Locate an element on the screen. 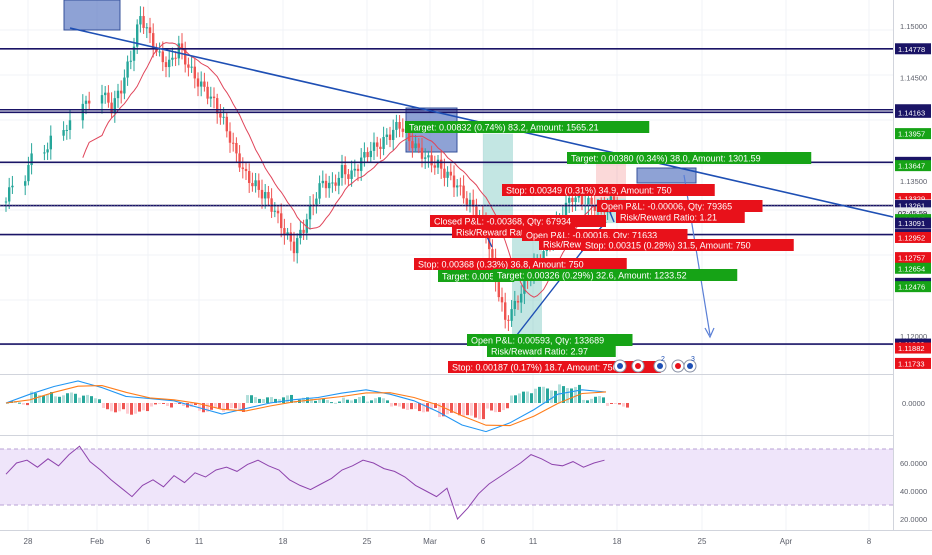 This screenshot has width=932, height=555. price-tag-label: 1.12757 is located at coordinates (911, 258).